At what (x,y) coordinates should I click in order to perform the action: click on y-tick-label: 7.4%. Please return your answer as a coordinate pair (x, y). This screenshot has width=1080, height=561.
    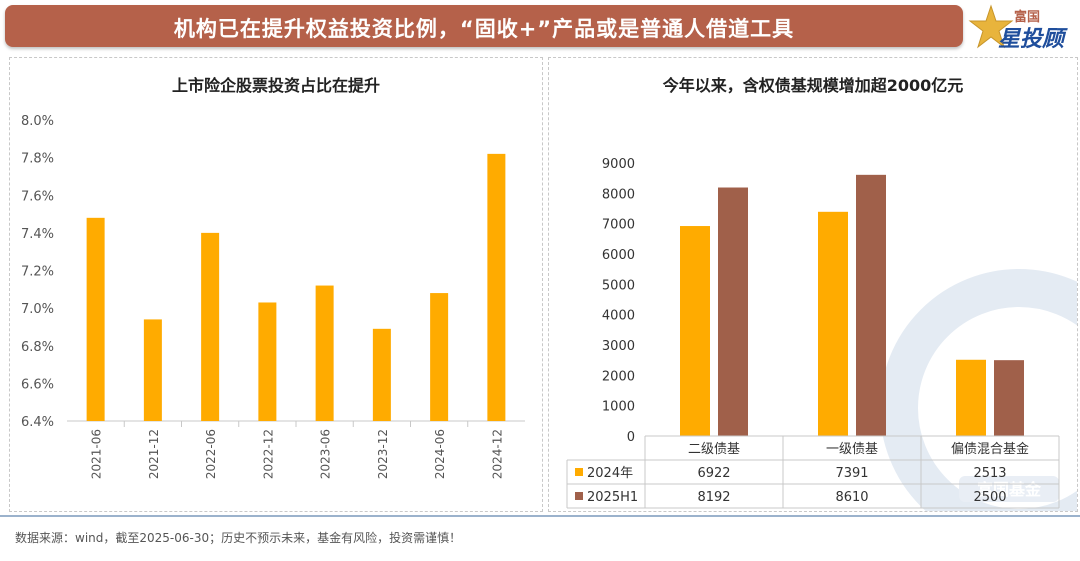
    Looking at the image, I should click on (37, 234).